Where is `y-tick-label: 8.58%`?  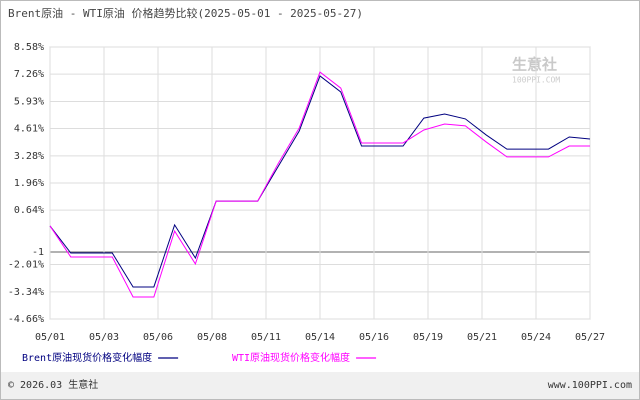 y-tick-label: 8.58% is located at coordinates (29, 47).